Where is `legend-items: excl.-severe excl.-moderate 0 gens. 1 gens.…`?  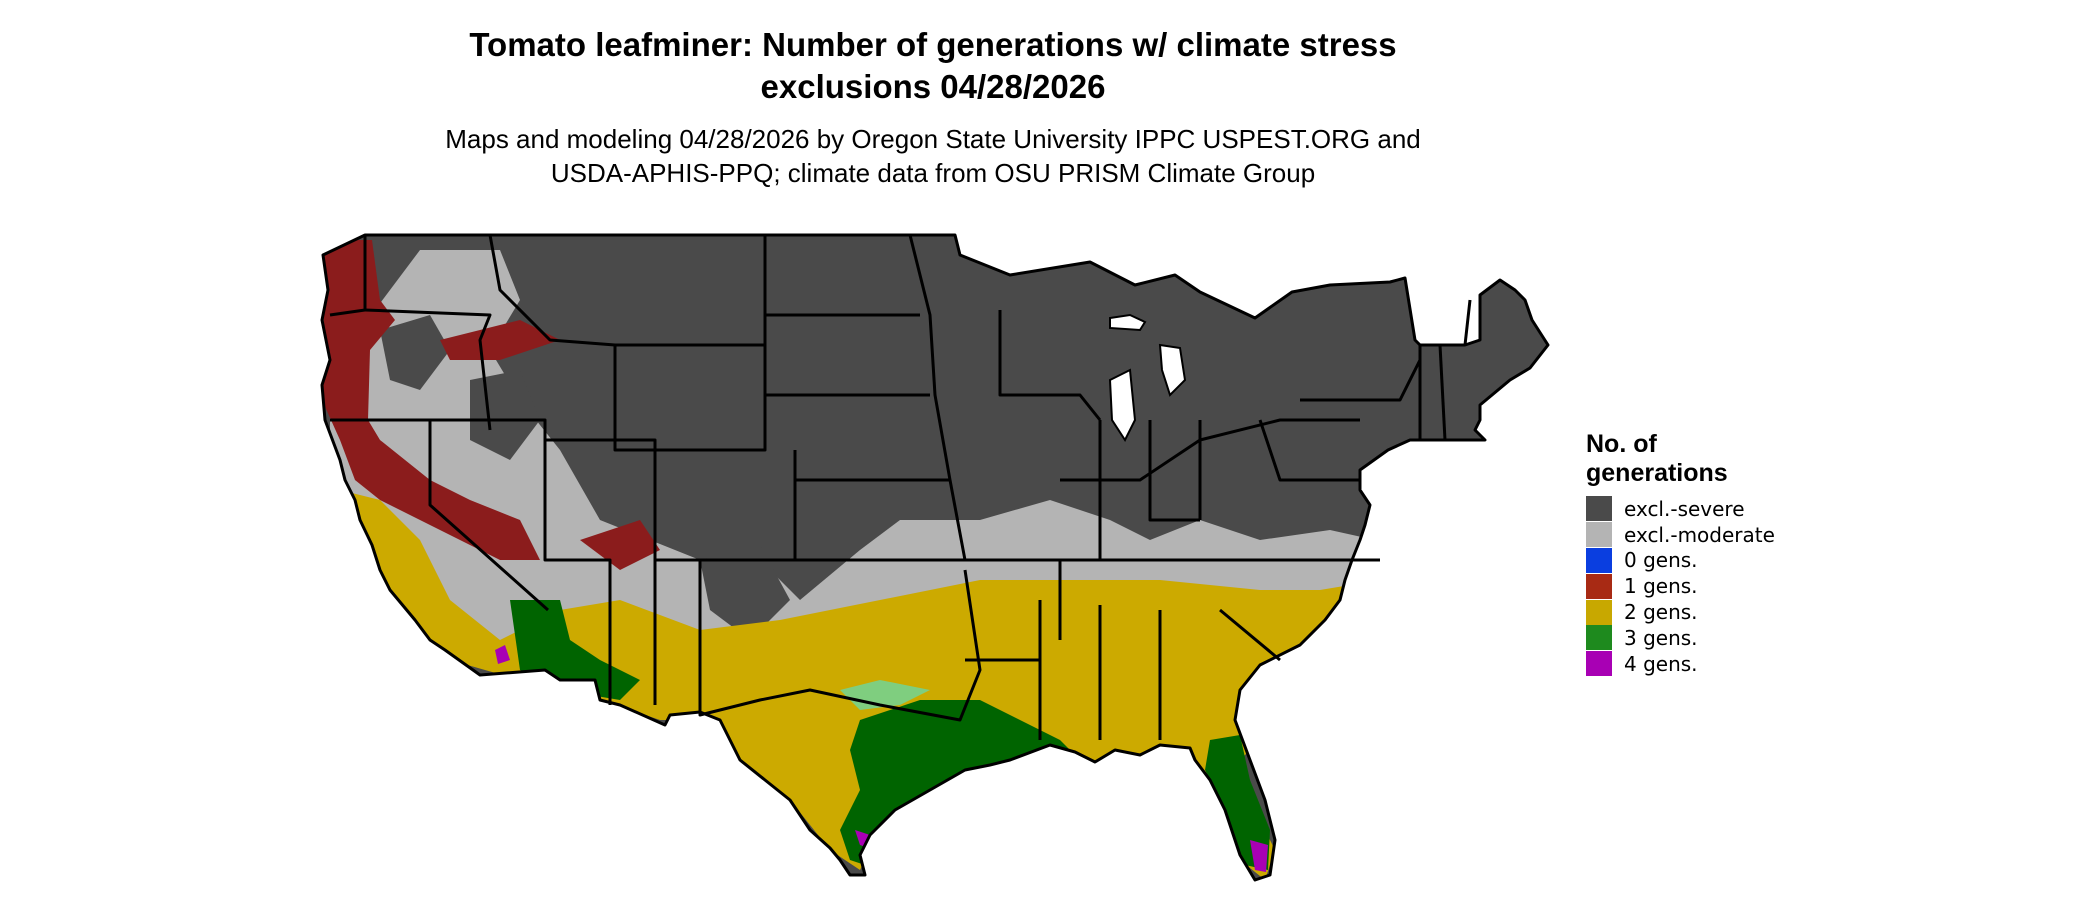
legend-items: excl.-severe excl.-moderate 0 gens. 1 gens.… is located at coordinates (1716, 586).